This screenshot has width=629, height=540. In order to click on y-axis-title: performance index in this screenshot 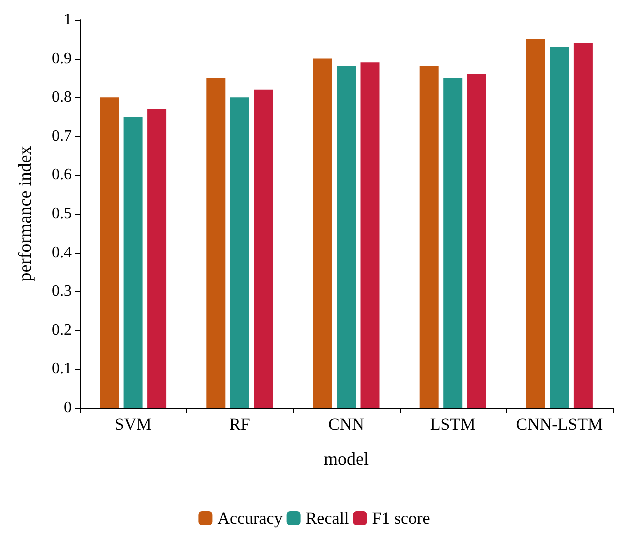, I will do `click(25, 214)`.